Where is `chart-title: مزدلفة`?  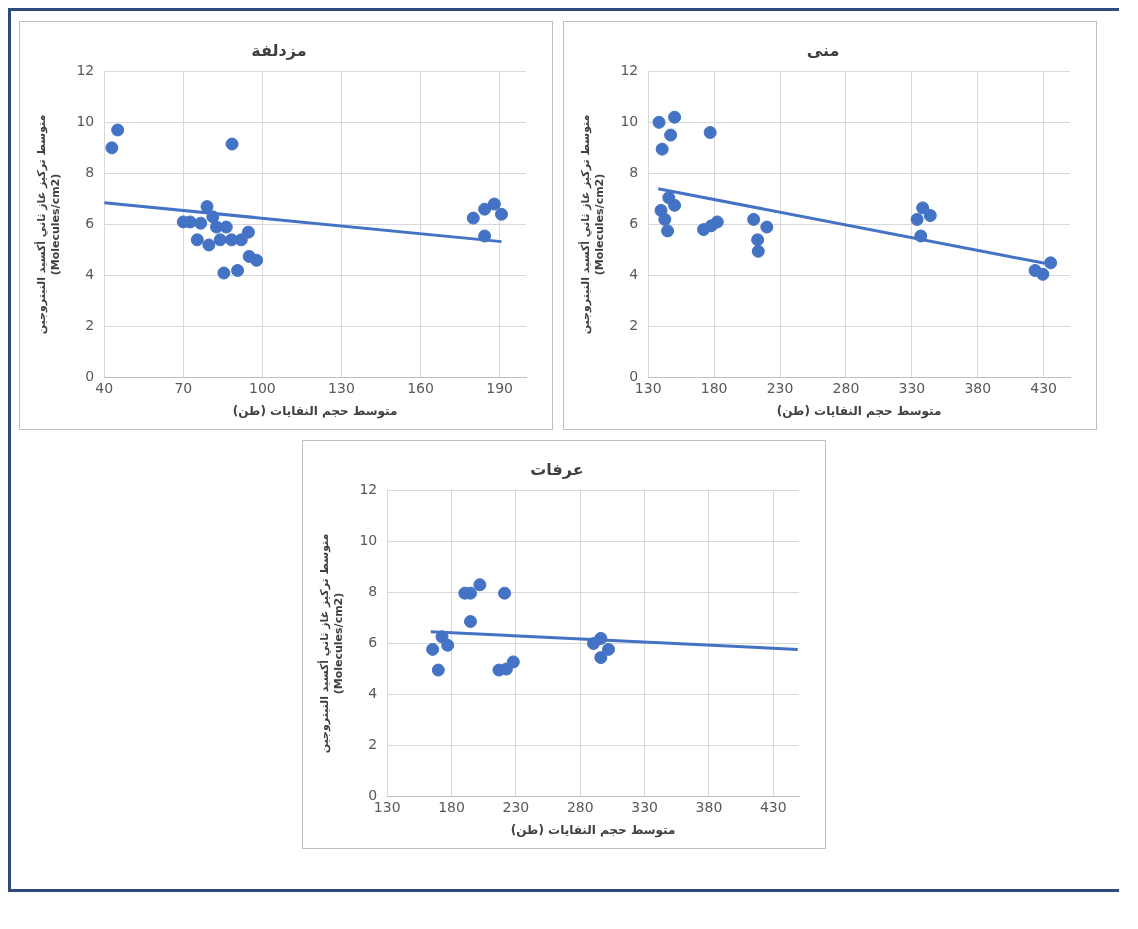
chart-title: مزدلفة is located at coordinates (279, 50).